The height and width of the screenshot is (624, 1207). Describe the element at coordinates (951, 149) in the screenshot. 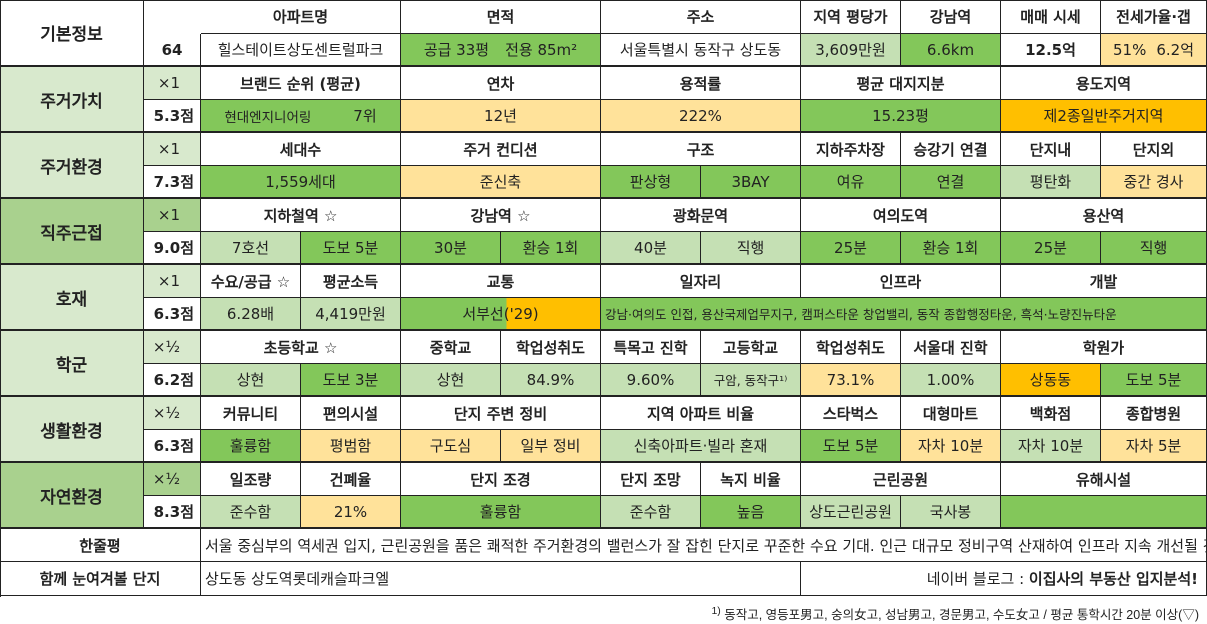

I see `env_section-header: 승강기 연결` at that location.